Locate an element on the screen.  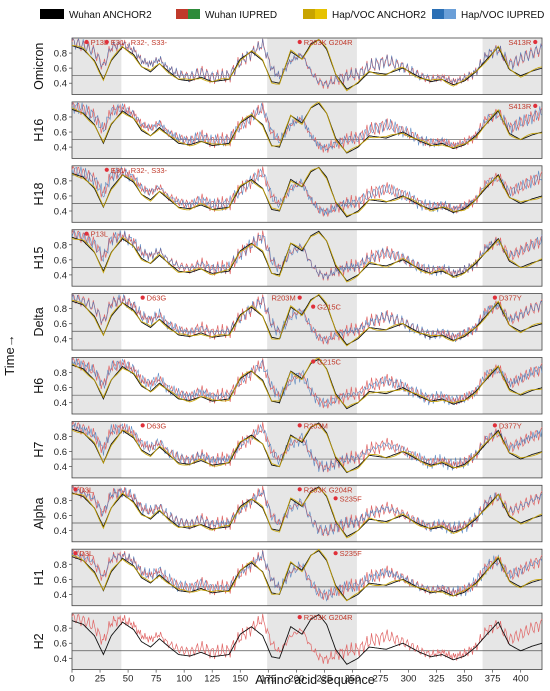
panel-delta: 0.4 0.6 0.8 Delta D63G R203M G215C D377Y is located at coordinates (287, 322).